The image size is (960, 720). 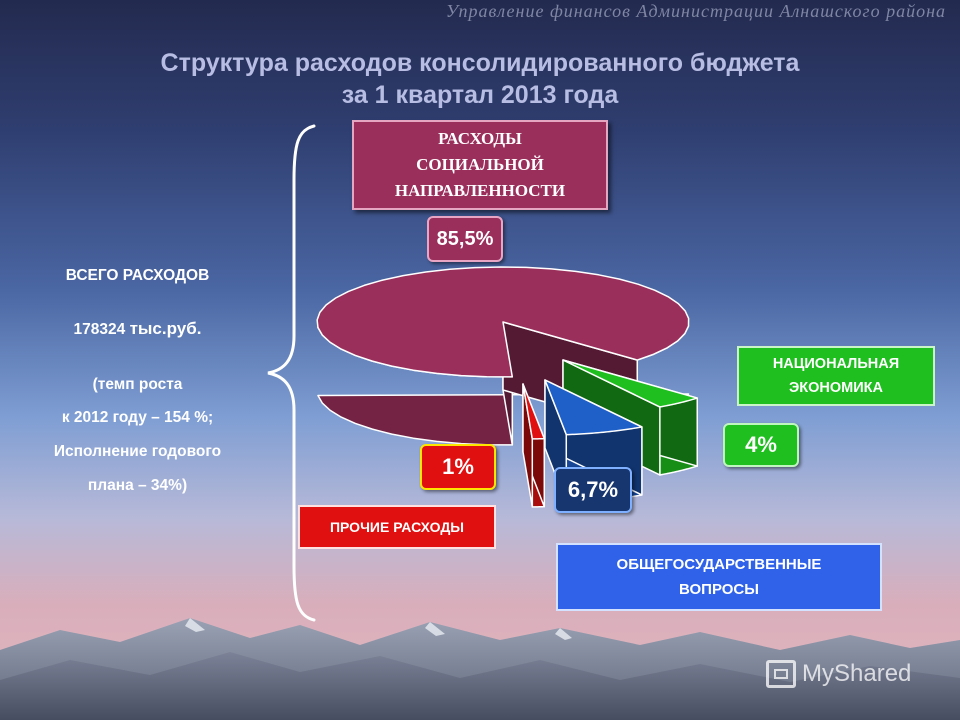 I want to click on social-expenses-label-box: РАСХОДЫ СОЦИАЛЬНОЙ НАПРАВЛЕННОСТИ, so click(x=480, y=165).